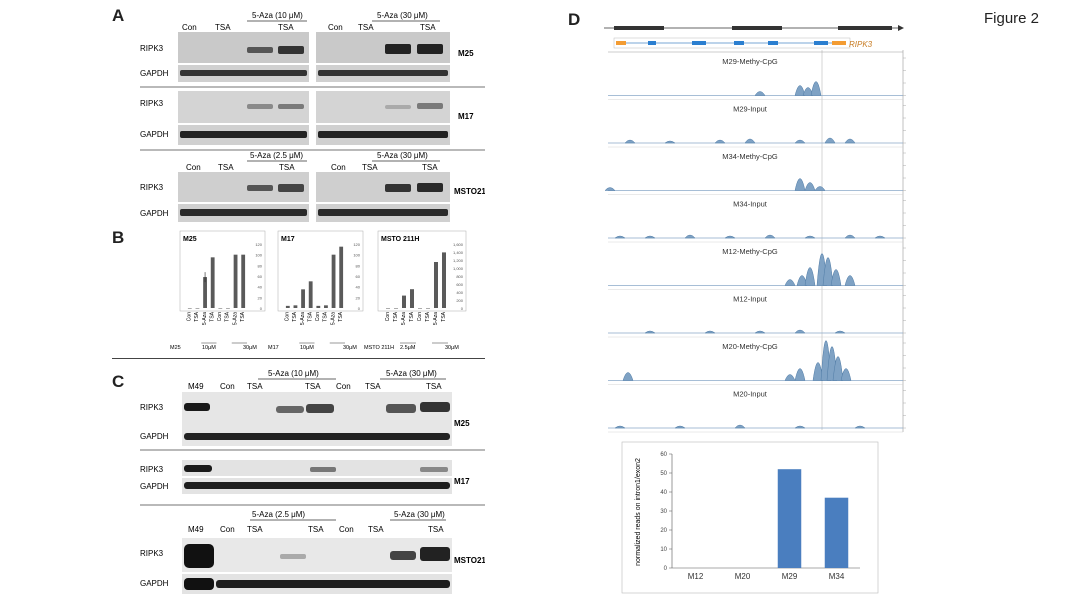 Image resolution: width=1071 pixels, height=600 pixels. Describe the element at coordinates (750, 204) in the screenshot. I see `d-track-label: M34-Input` at that location.